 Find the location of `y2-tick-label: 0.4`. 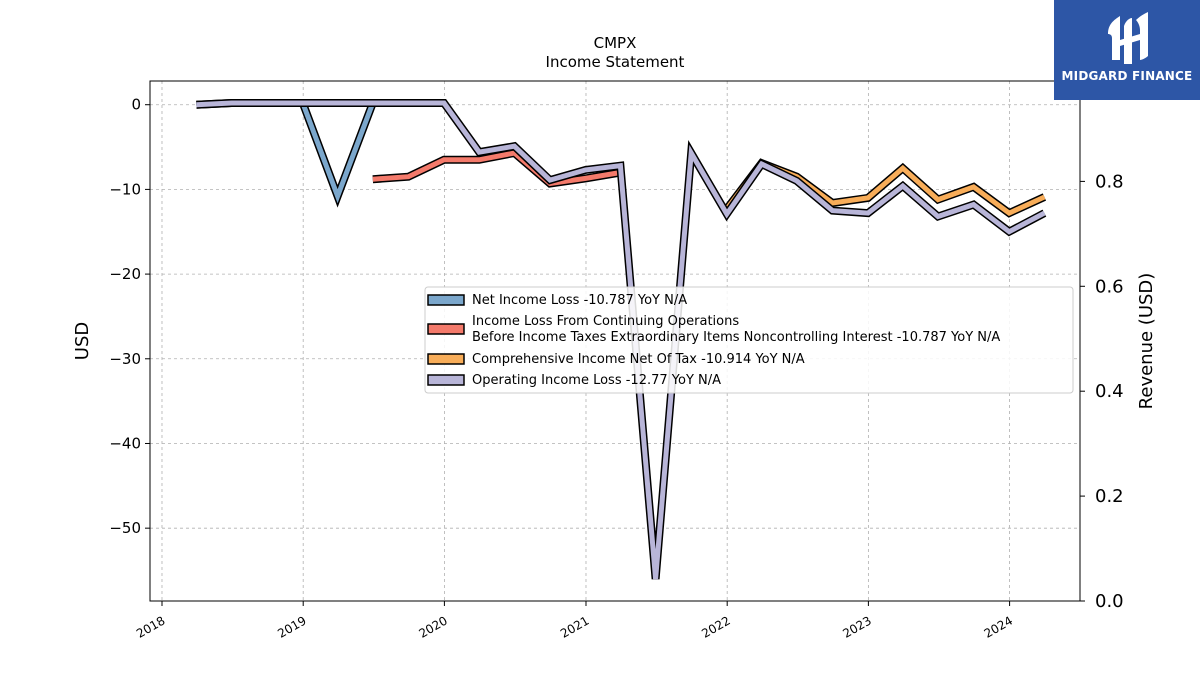

y2-tick-label: 0.4 is located at coordinates (1109, 391).